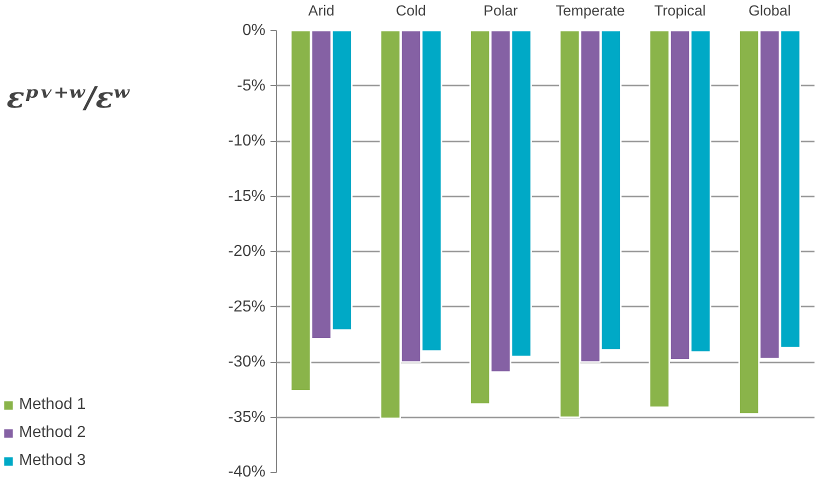  What do you see at coordinates (247, 196) in the screenshot?
I see `y-tick-label: -15%` at bounding box center [247, 196].